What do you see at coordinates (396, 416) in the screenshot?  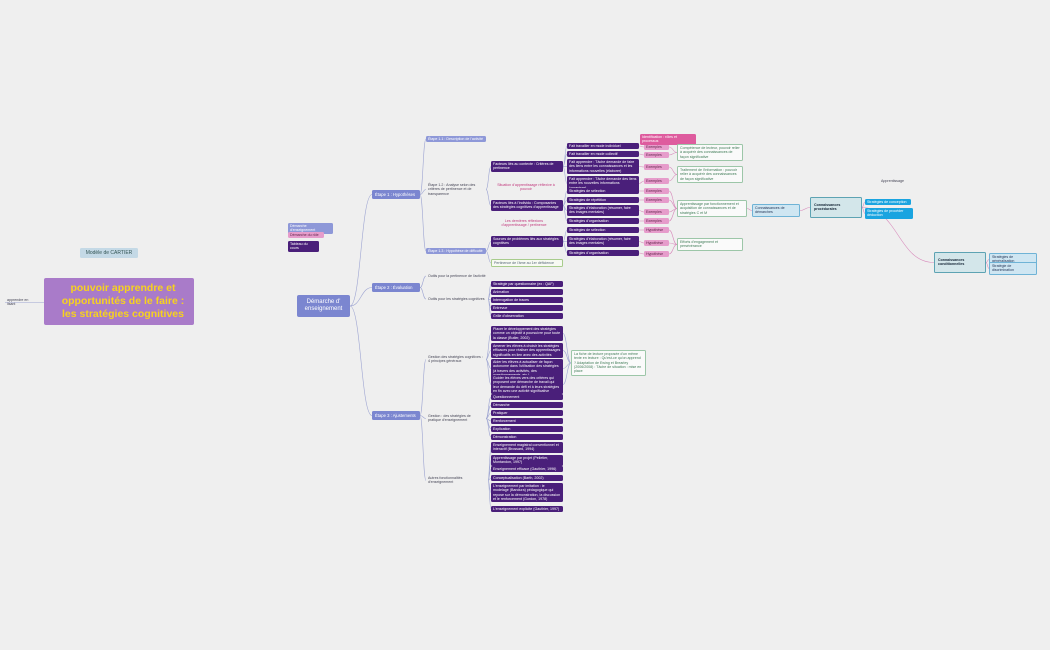 I see `node: Étape 3 : Ajustements` at bounding box center [396, 416].